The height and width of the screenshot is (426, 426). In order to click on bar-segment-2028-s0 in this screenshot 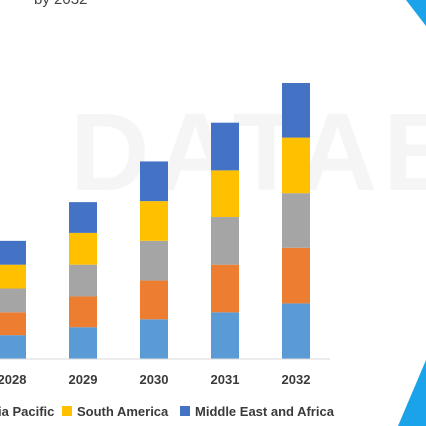, I will do `click(13, 347)`.